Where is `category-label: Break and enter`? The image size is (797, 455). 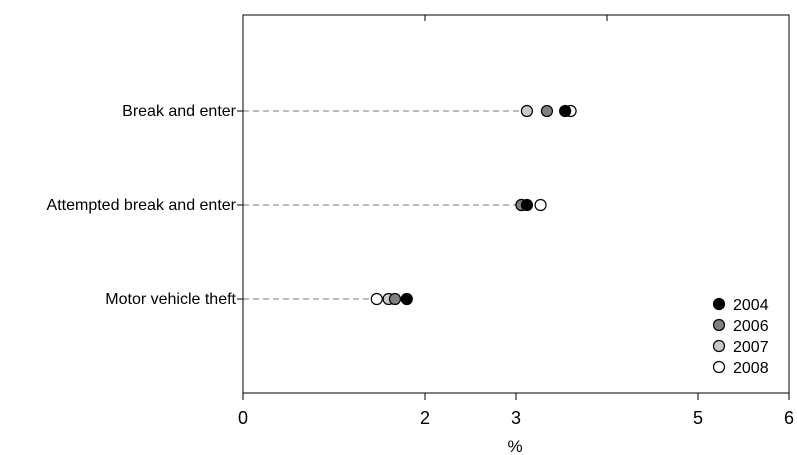
category-label: Break and enter is located at coordinates (179, 111).